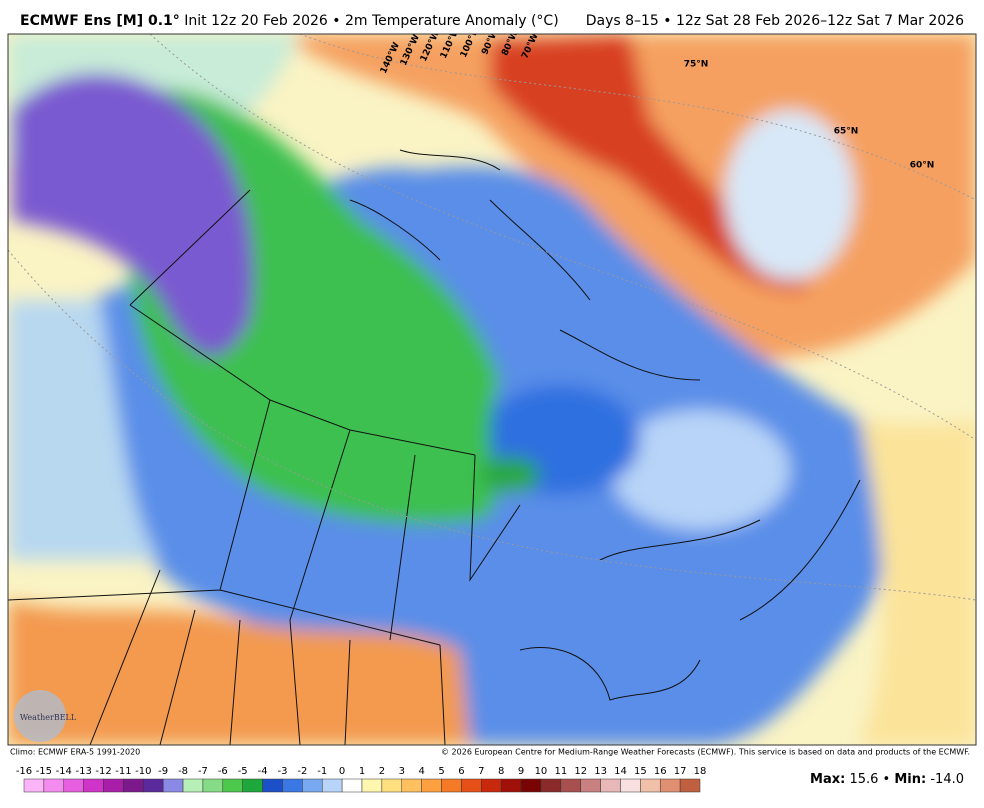 The image size is (984, 808). What do you see at coordinates (83, 771) in the screenshot?
I see `colorbar-tick-label: -13` at bounding box center [83, 771].